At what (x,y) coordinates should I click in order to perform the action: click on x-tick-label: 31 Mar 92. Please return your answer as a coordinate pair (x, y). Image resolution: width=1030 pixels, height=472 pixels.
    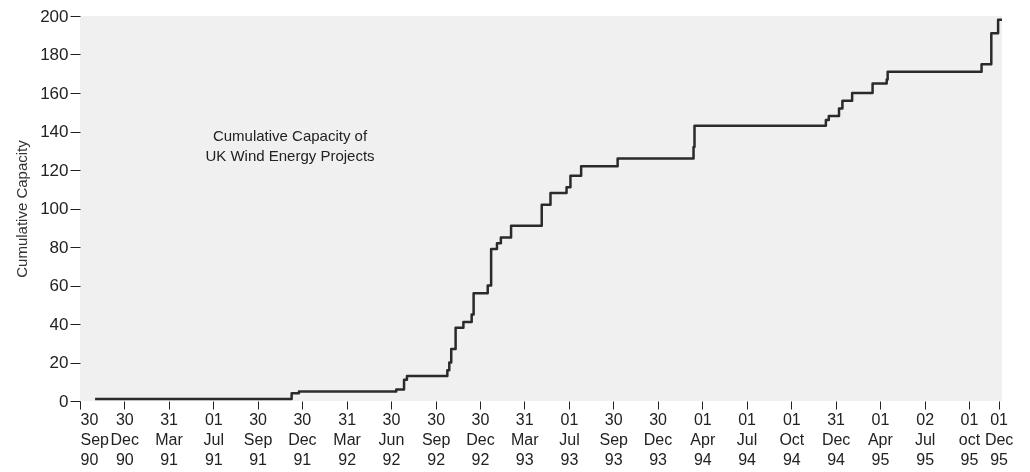
    Looking at the image, I should click on (347, 439).